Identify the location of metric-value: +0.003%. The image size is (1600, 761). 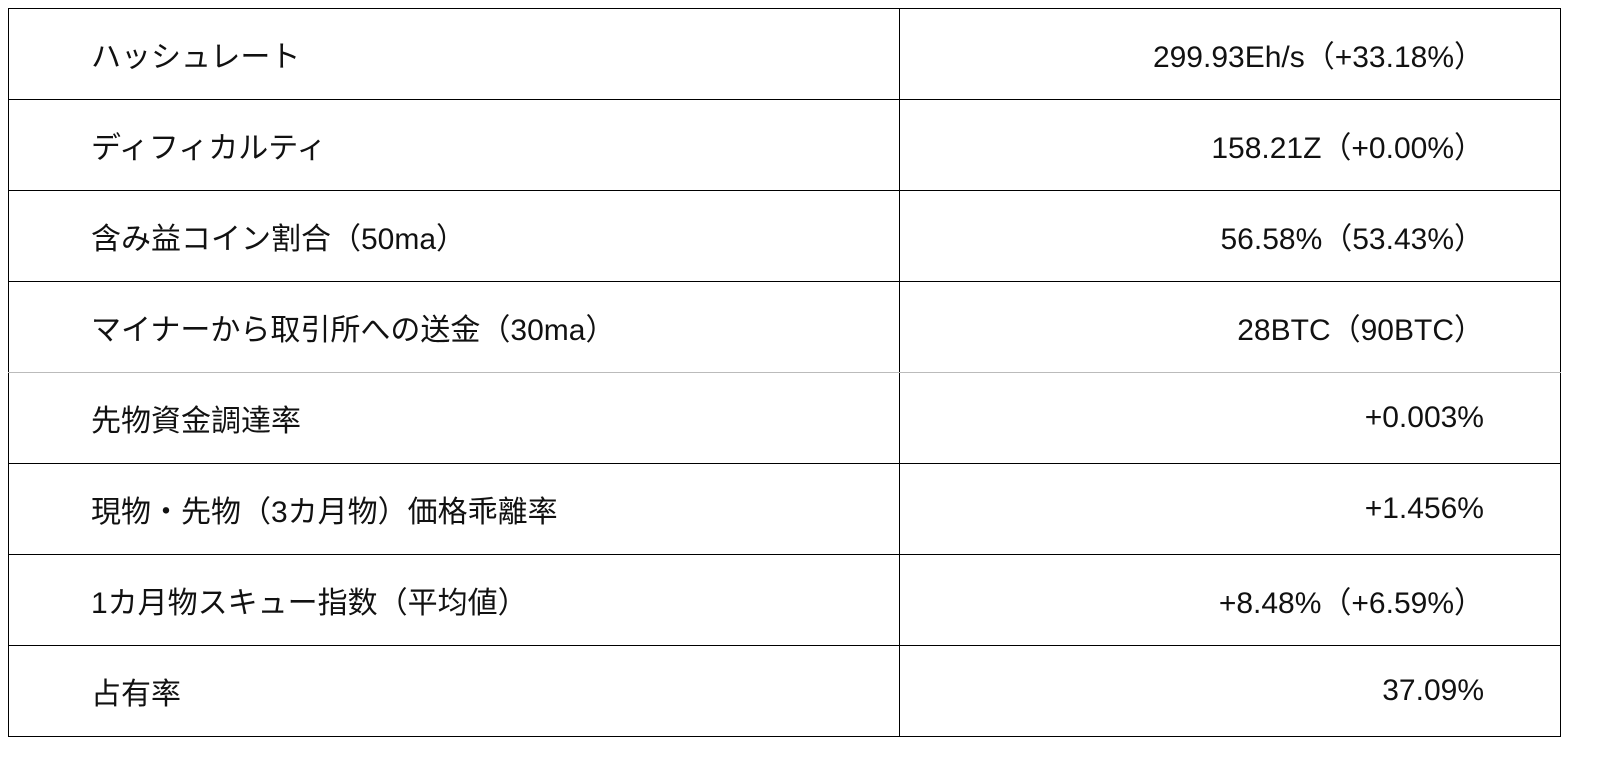
(1230, 418).